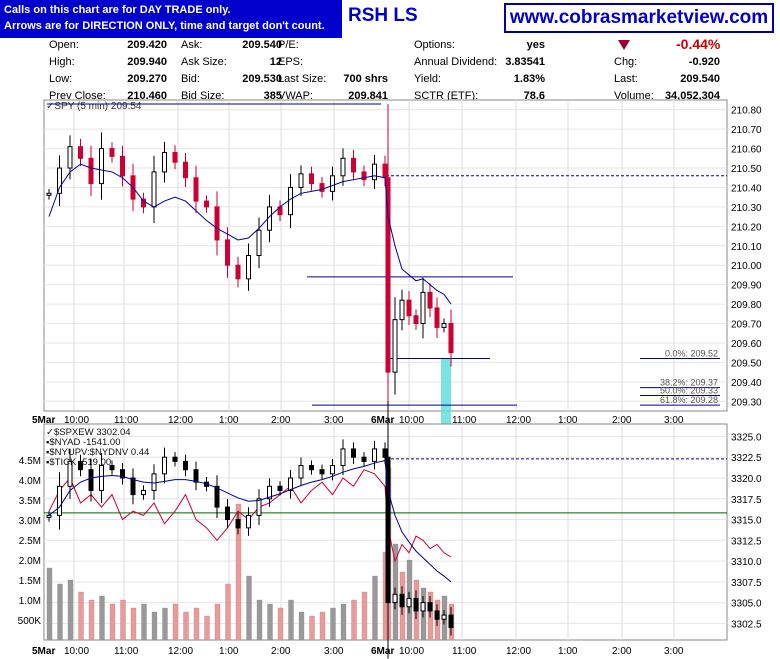  What do you see at coordinates (94, 106) in the screenshot?
I see `price-panel-title: ✓SPY (5 min) 209.54` at bounding box center [94, 106].